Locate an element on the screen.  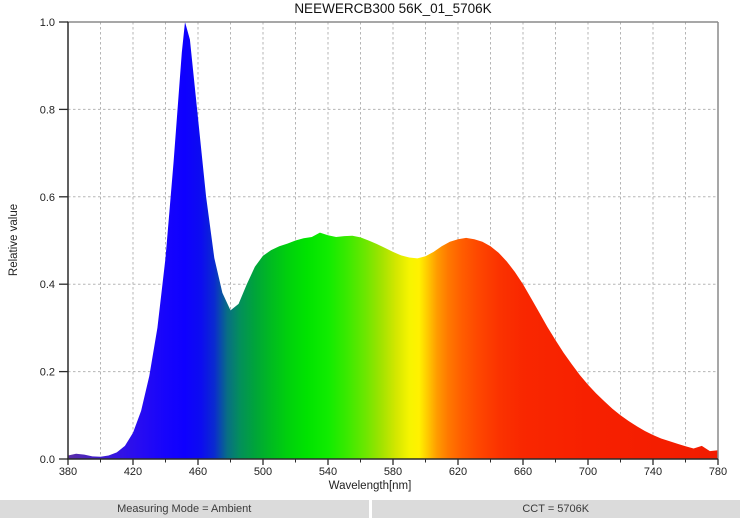
y-tick-label: 0.8 is located at coordinates (47, 110).